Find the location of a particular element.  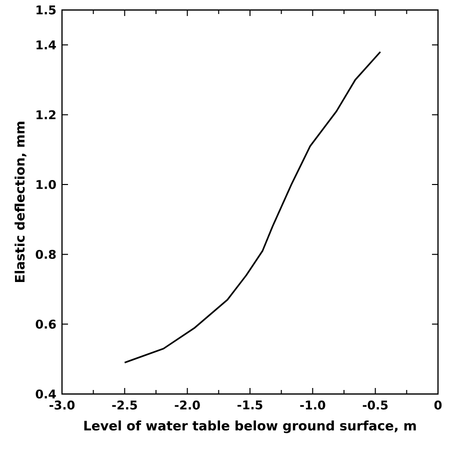

x-tick-label: -0.5 is located at coordinates (375, 405).